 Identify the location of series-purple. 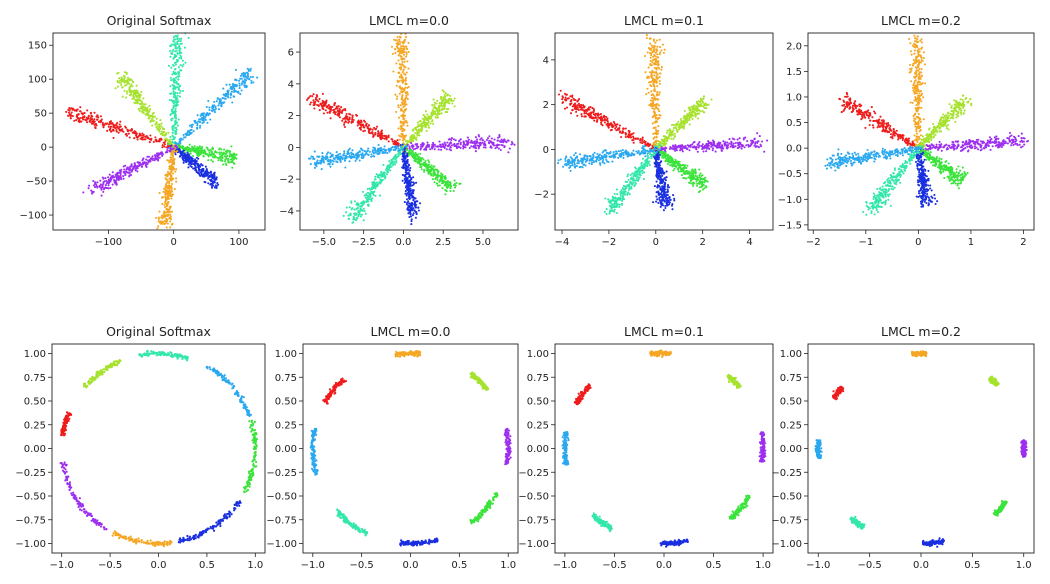
(130, 170).